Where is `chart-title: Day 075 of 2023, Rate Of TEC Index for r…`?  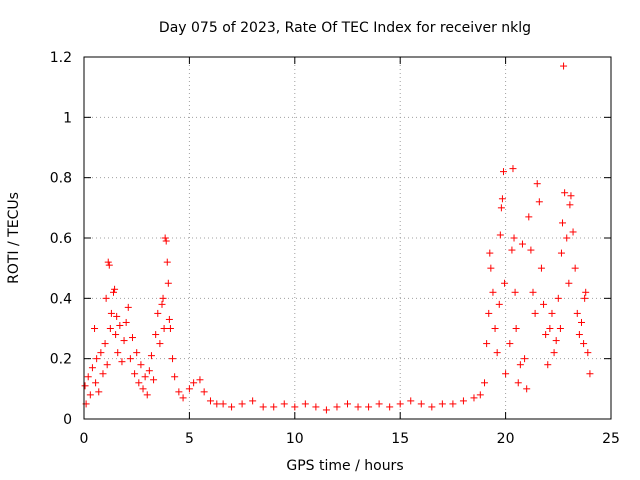
chart-title: Day 075 of 2023, Rate Of TEC Index for r… is located at coordinates (345, 28).